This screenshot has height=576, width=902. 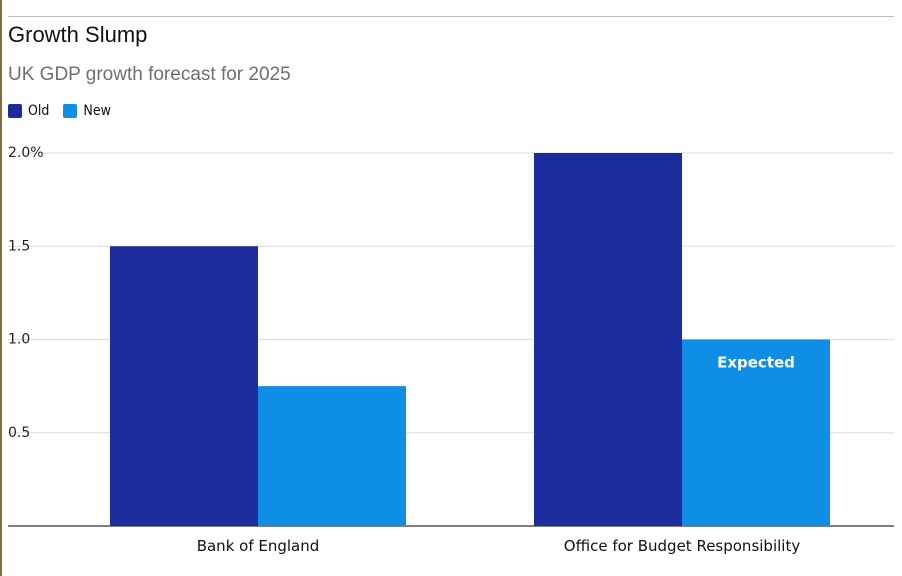 What do you see at coordinates (19, 246) in the screenshot?
I see `y-tick-label: 1.5` at bounding box center [19, 246].